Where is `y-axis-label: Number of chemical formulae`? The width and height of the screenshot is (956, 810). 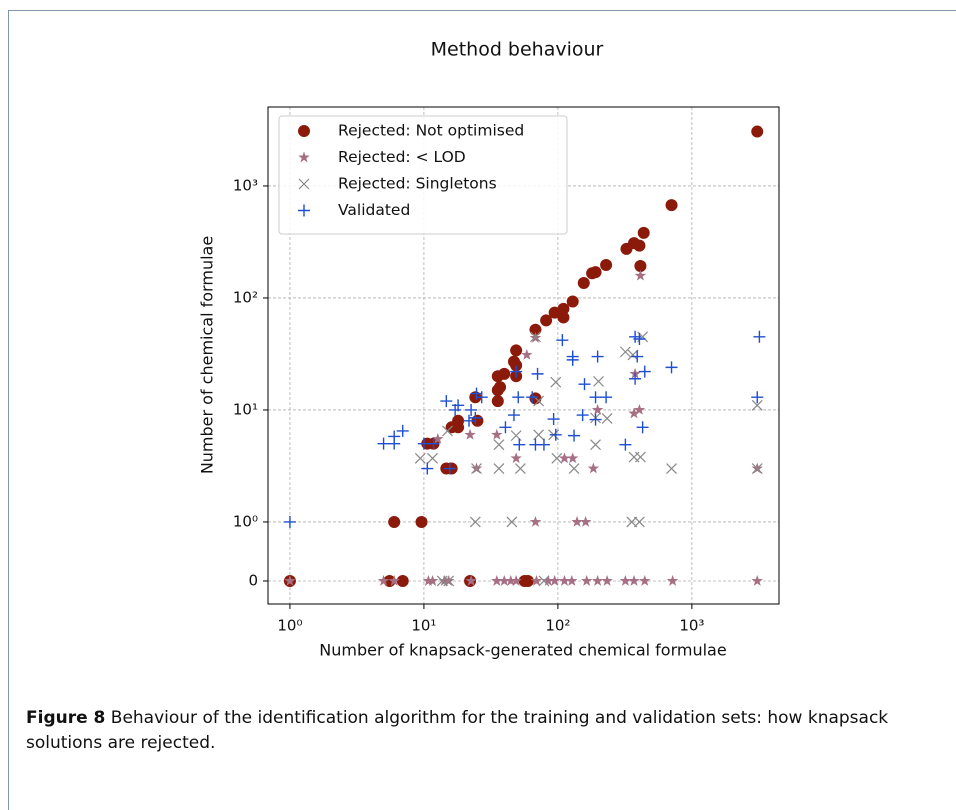 y-axis-label: Number of chemical formulae is located at coordinates (207, 355).